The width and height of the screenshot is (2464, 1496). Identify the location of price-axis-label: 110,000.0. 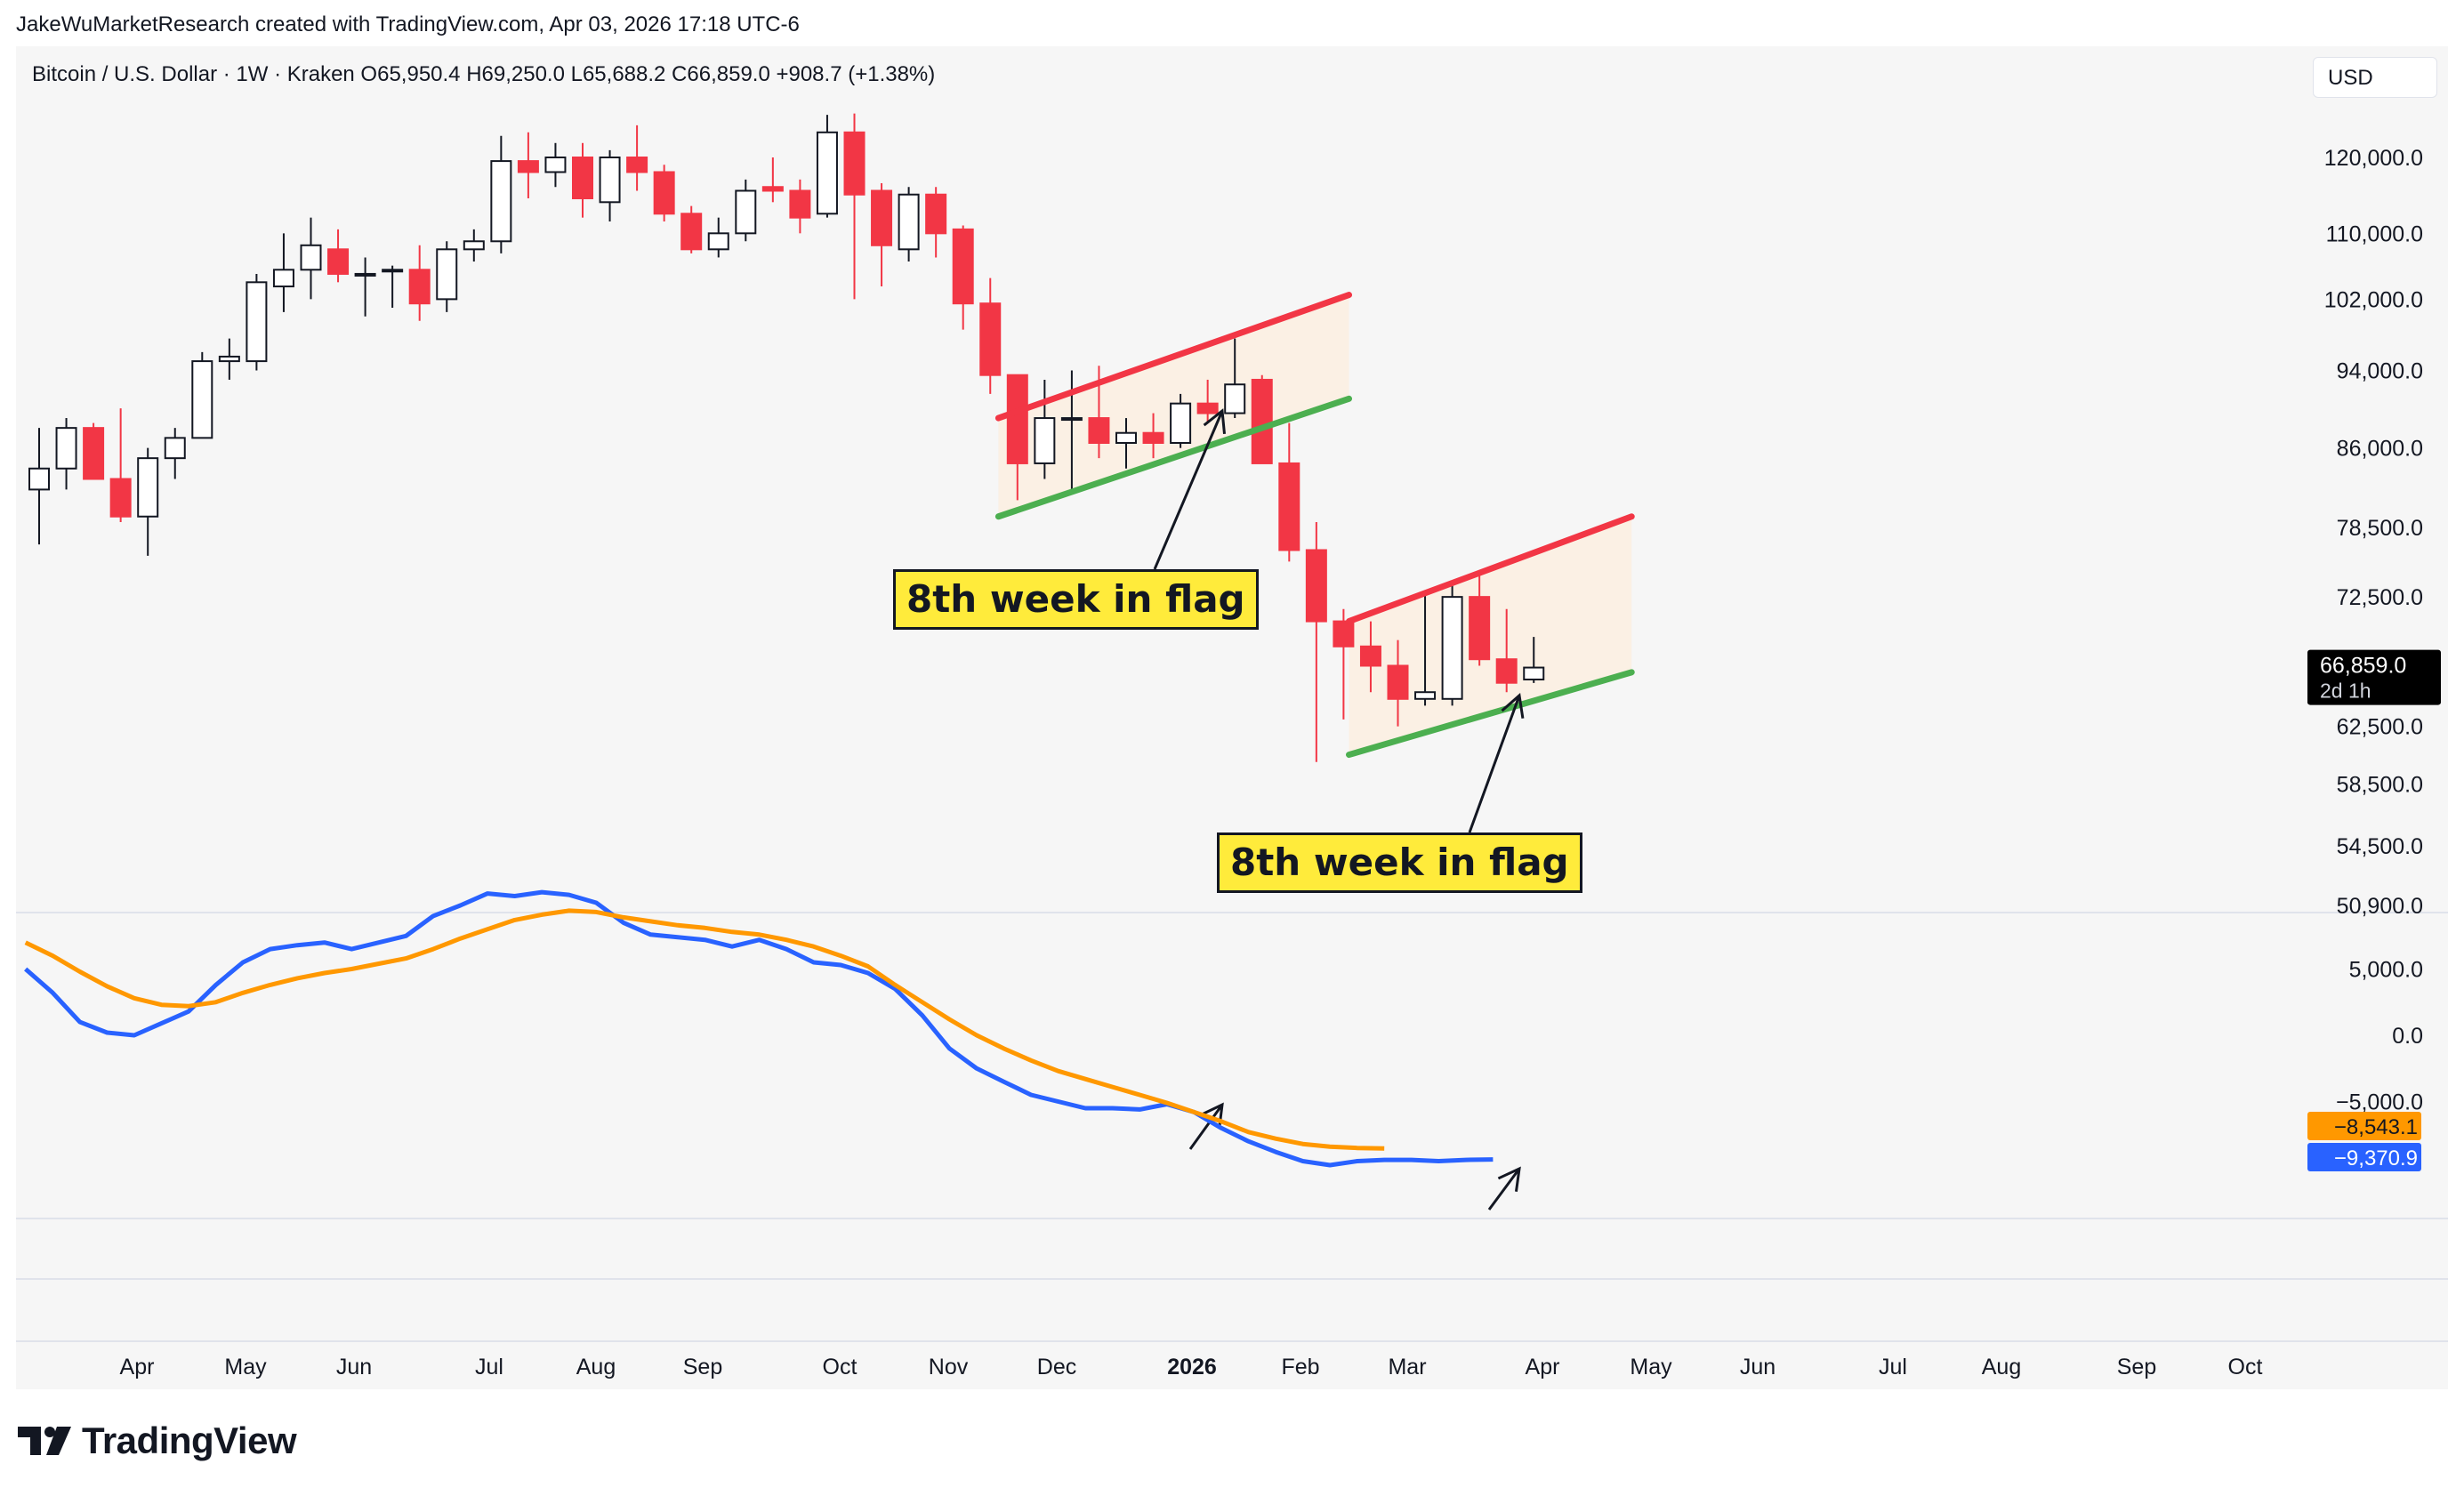
(2374, 233).